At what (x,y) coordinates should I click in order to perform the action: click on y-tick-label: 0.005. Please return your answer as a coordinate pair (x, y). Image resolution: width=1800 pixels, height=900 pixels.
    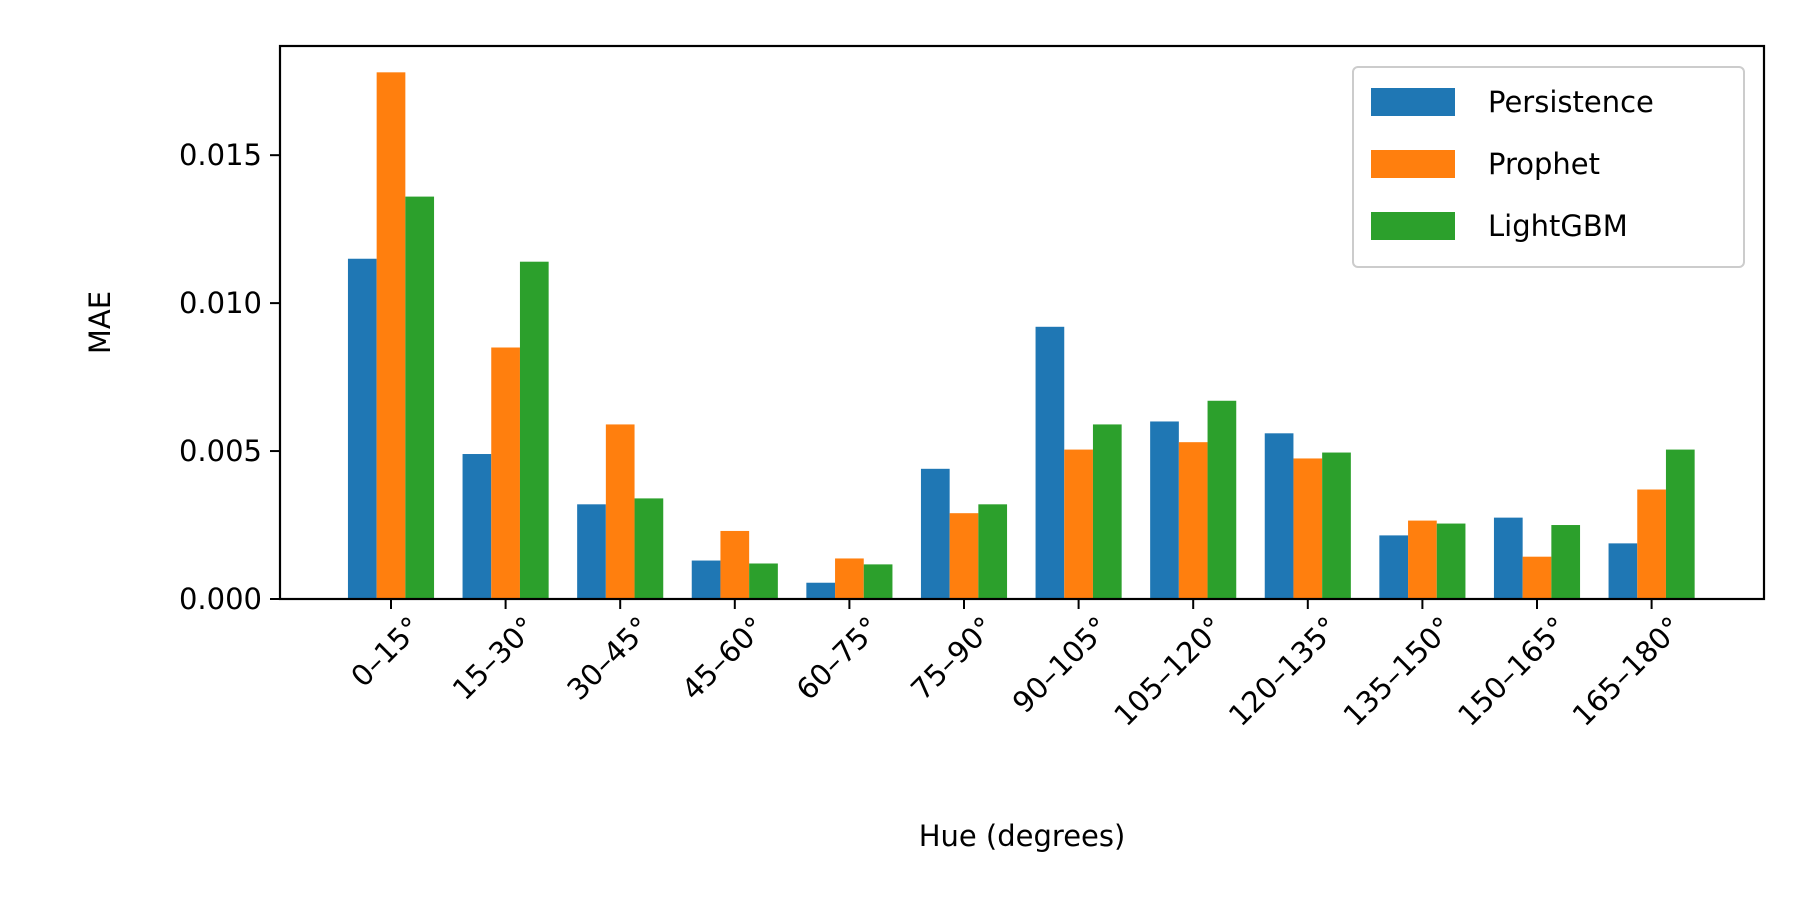
    Looking at the image, I should click on (220, 451).